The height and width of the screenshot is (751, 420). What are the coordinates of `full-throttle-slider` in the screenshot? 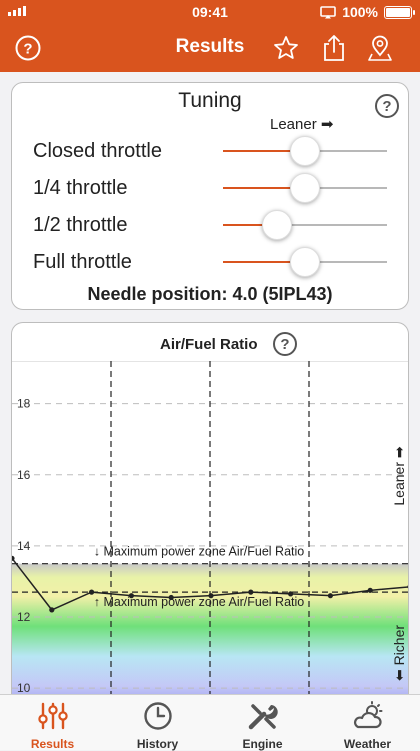 It's located at (305, 262).